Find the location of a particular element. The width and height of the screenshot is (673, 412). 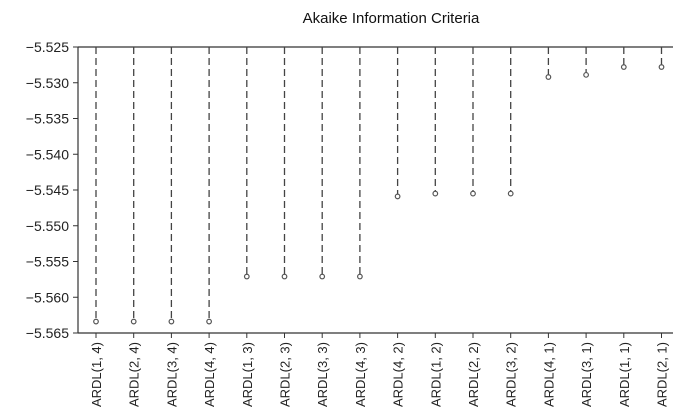

x-tick-label: ARDL(3, 3) is located at coordinates (322, 374).